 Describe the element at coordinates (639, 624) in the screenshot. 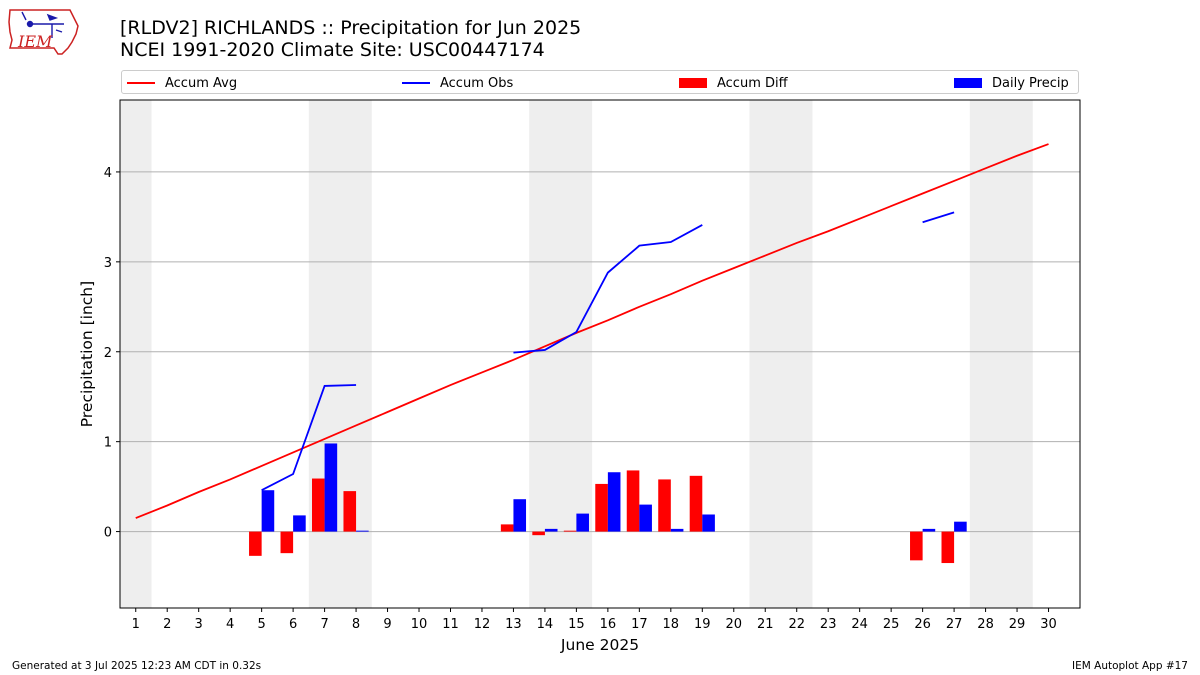

I see `x-tick-label: 17` at that location.